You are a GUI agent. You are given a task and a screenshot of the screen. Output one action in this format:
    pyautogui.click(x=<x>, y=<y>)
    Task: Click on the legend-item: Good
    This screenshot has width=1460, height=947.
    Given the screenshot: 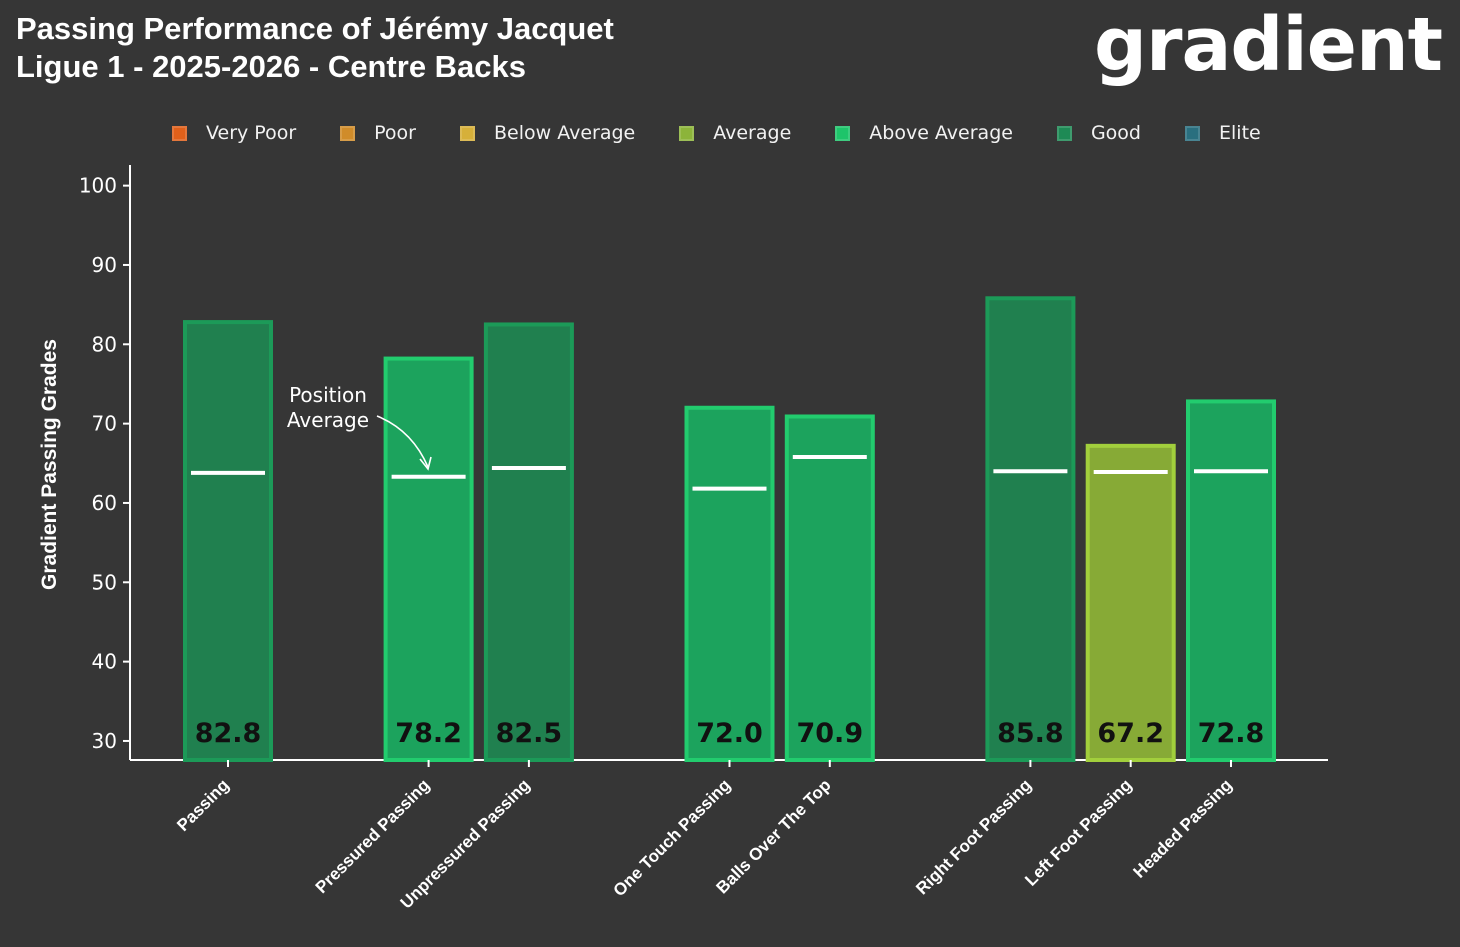 What is the action you would take?
    pyautogui.click(x=1098, y=133)
    